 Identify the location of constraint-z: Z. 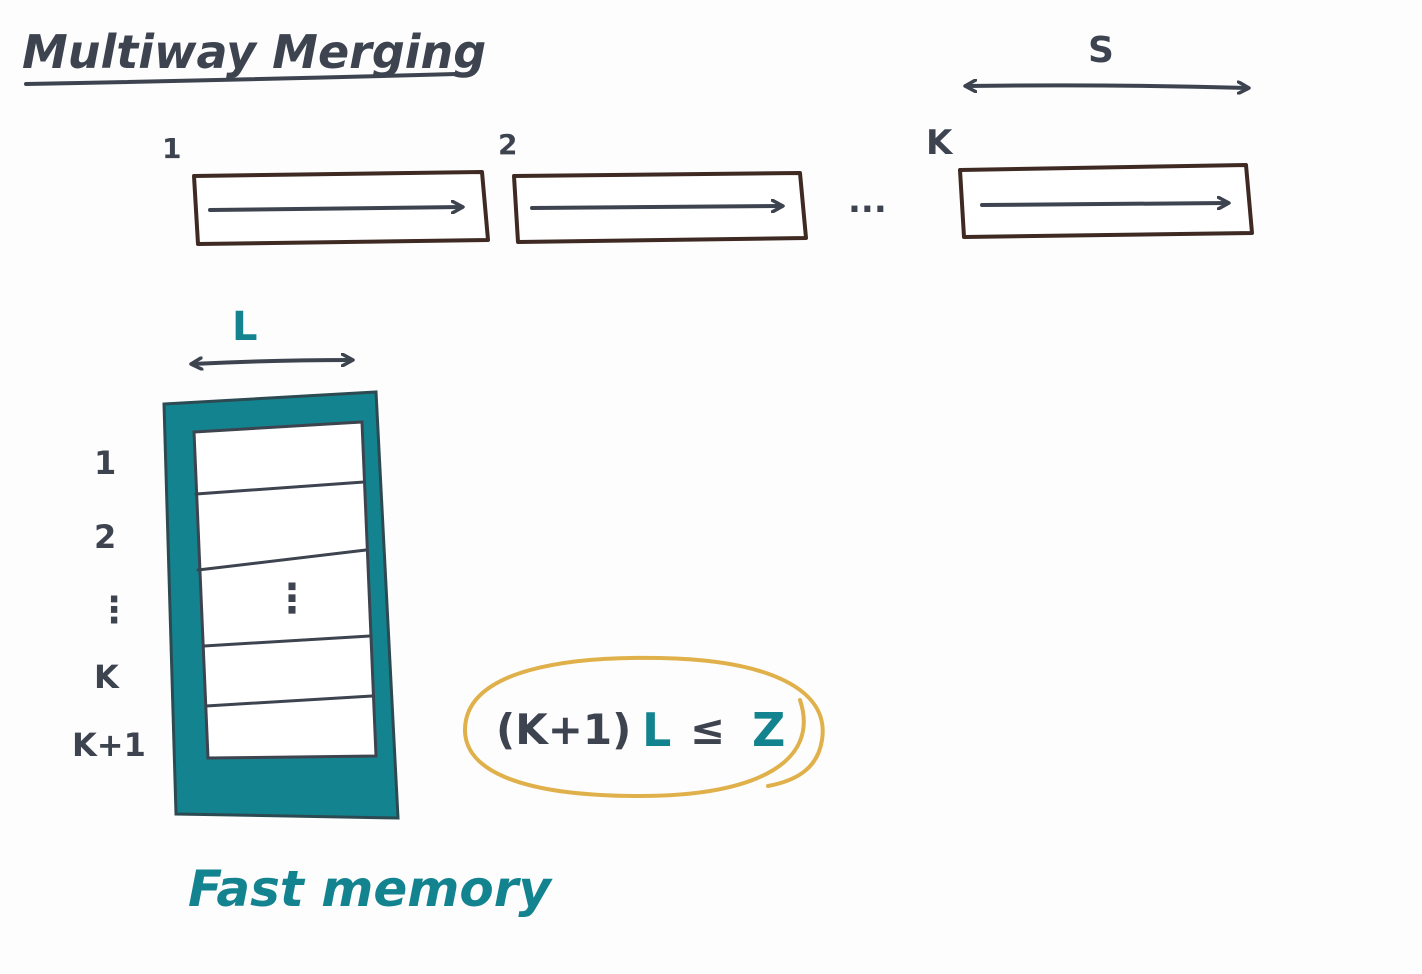
(768, 730).